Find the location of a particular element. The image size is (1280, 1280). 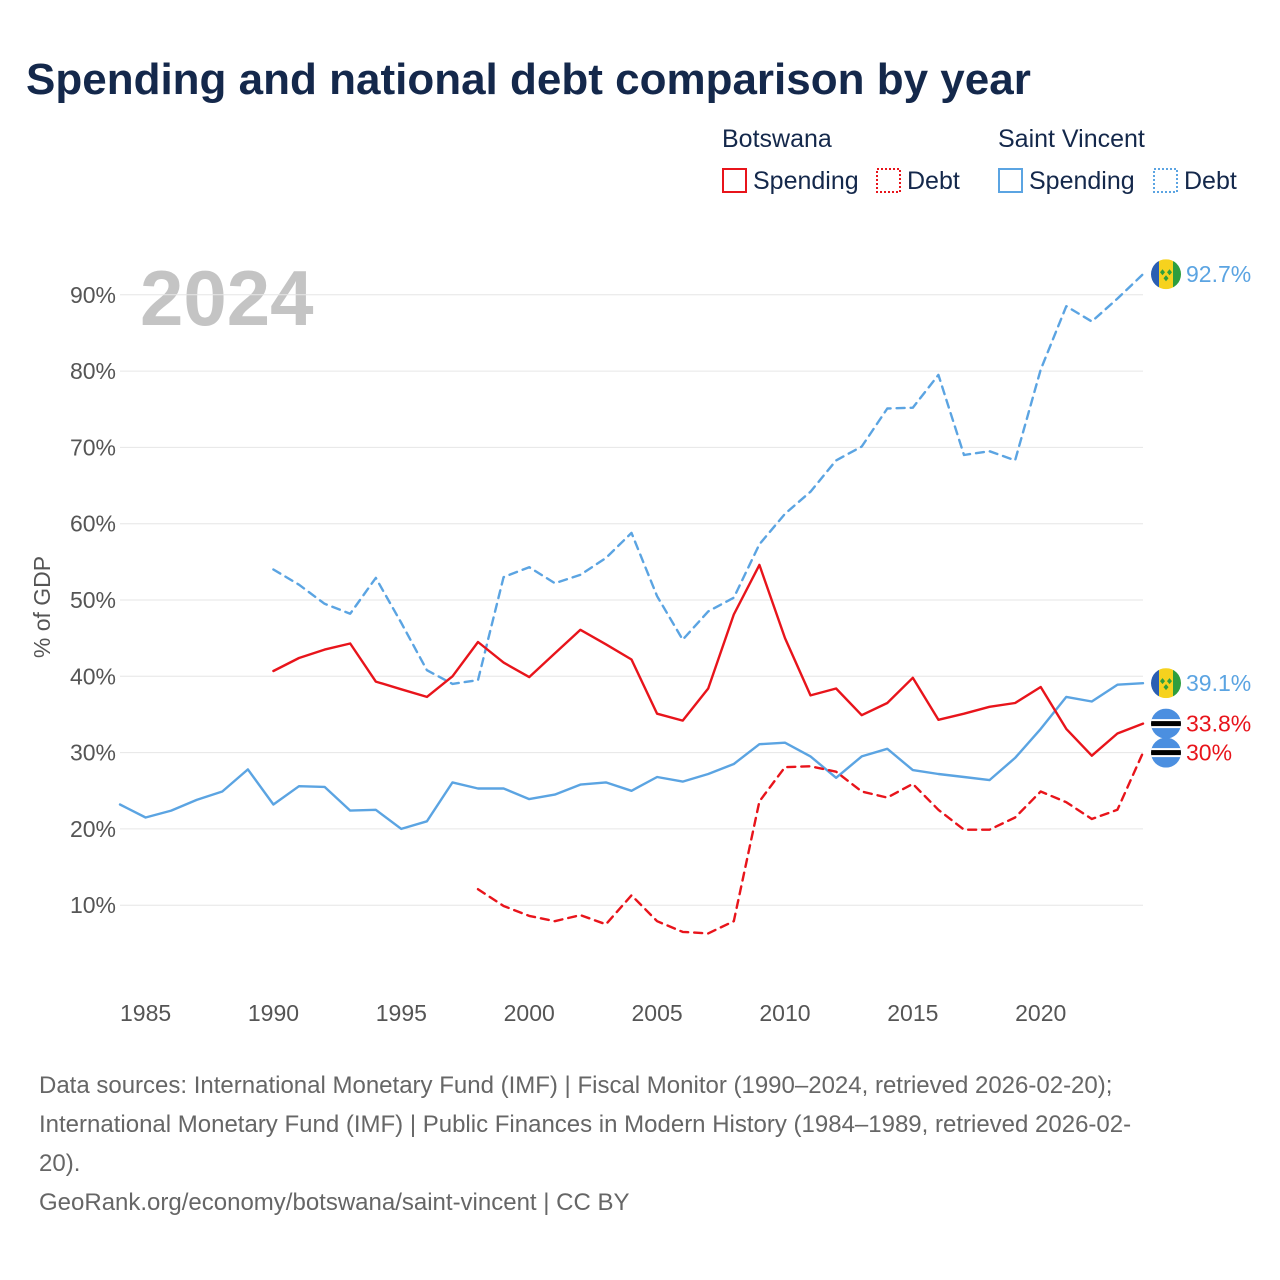

x-tick-label: 1985 is located at coordinates (145, 1013).